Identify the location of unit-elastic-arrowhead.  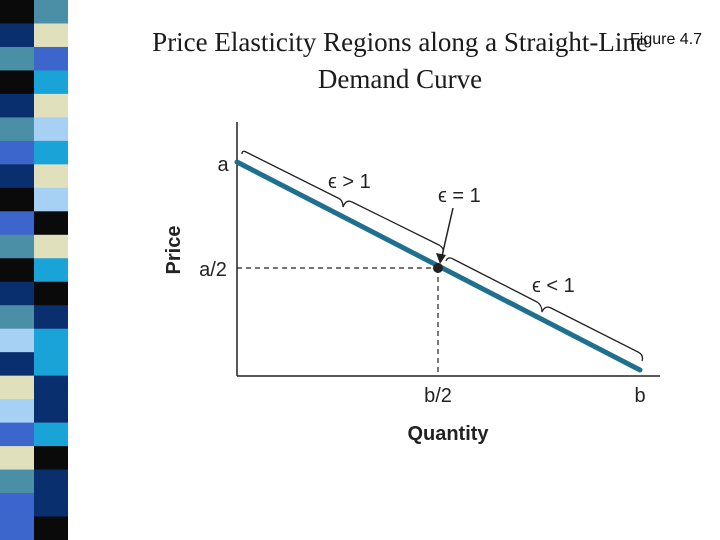
(441, 258).